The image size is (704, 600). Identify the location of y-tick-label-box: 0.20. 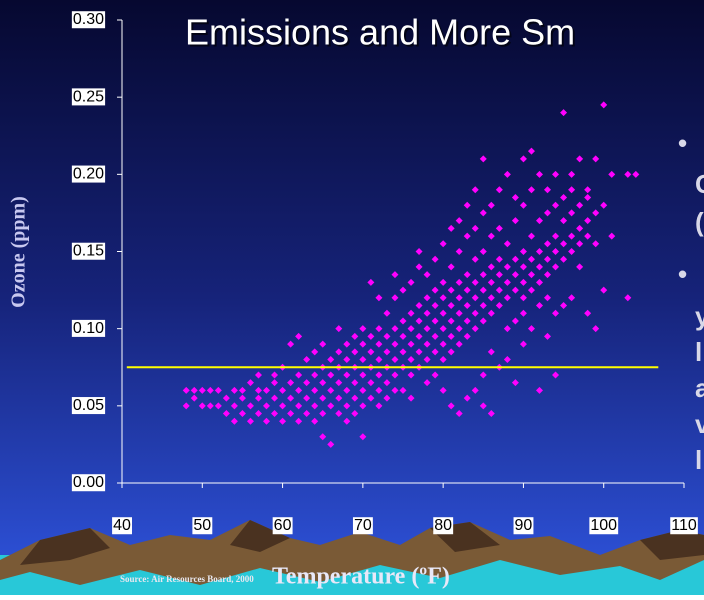
(88, 174).